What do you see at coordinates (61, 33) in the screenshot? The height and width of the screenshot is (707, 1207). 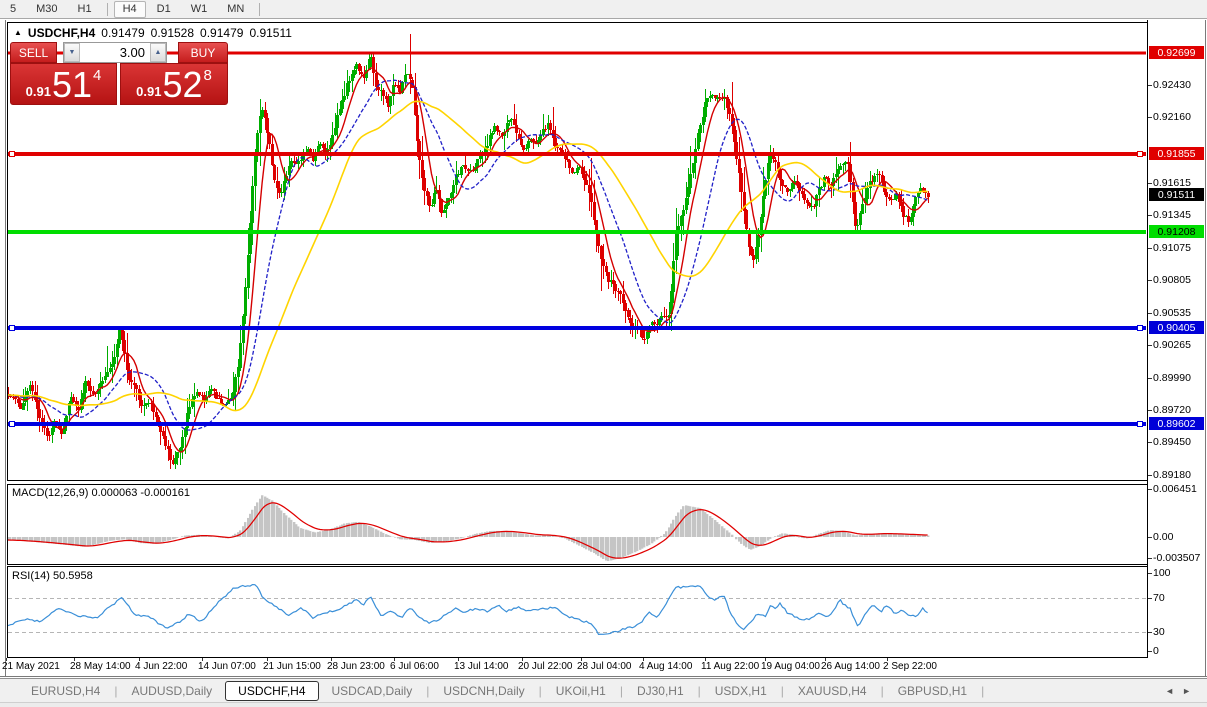 I see `chart-symbol-period: USDCHF,H4` at bounding box center [61, 33].